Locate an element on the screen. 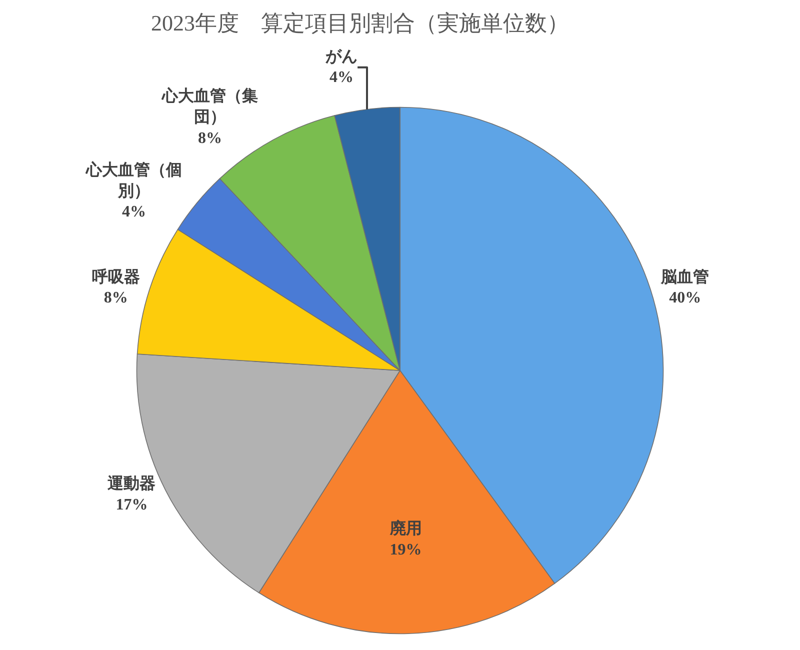 Image resolution: width=800 pixels, height=650 pixels. data-label: 19% is located at coordinates (406, 549).